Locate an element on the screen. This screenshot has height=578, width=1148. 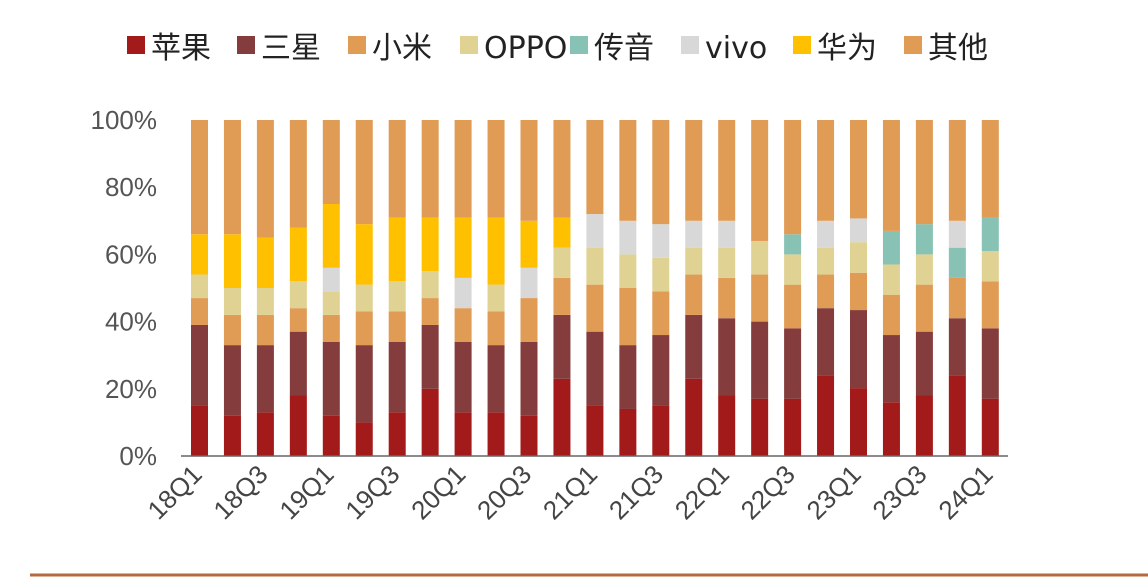
x-tick-label: 20Q1 is located at coordinates (438, 492).